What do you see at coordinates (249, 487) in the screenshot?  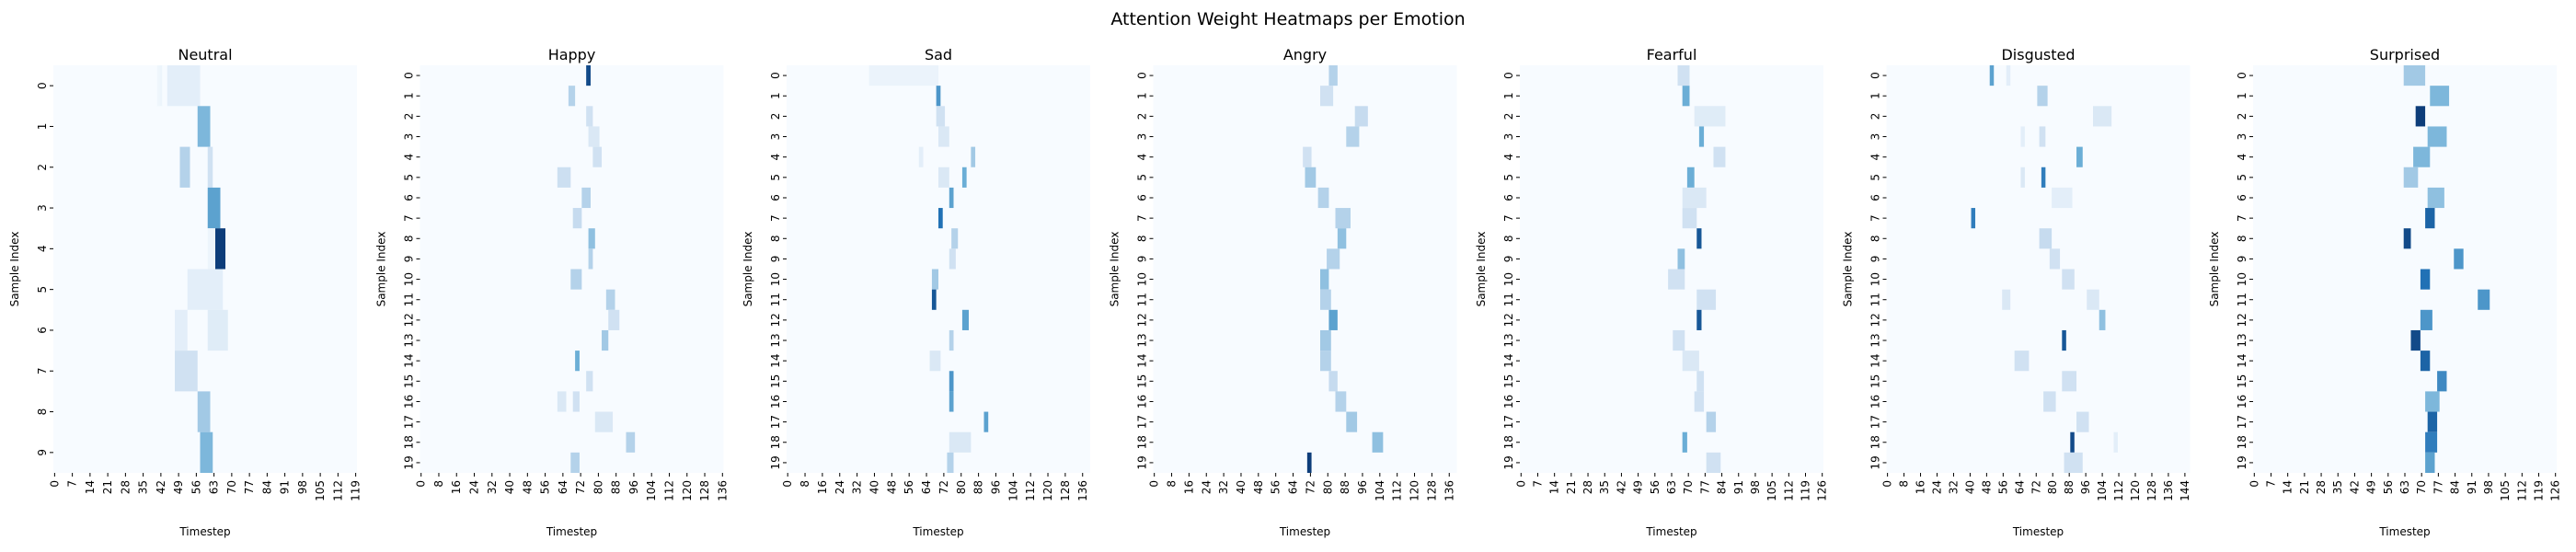 I see `x-tick-label: 77` at bounding box center [249, 487].